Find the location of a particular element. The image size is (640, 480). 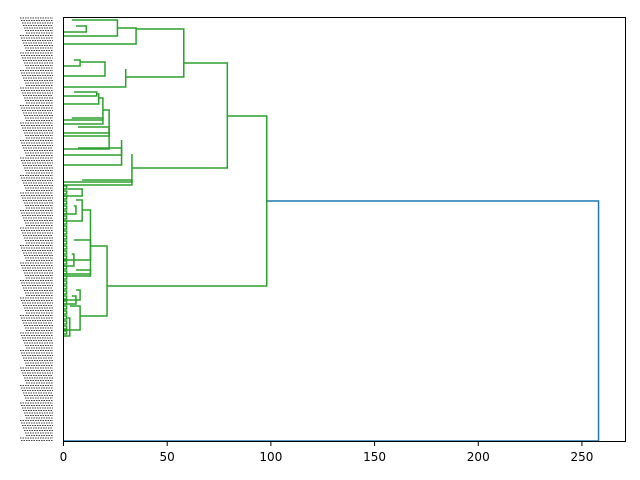

x-tick-label: 100 is located at coordinates (270, 457).